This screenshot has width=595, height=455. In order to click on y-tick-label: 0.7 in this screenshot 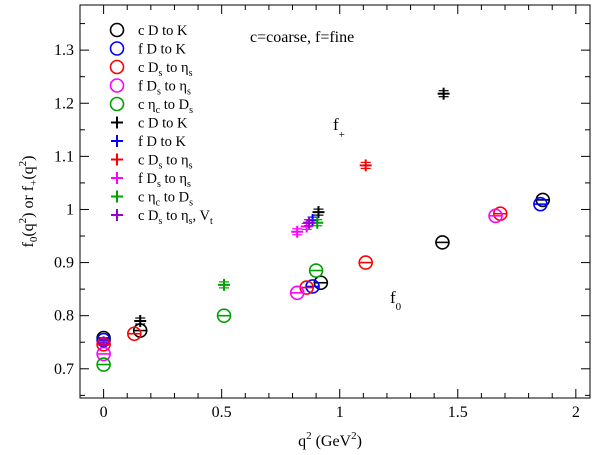, I will do `click(64, 369)`.